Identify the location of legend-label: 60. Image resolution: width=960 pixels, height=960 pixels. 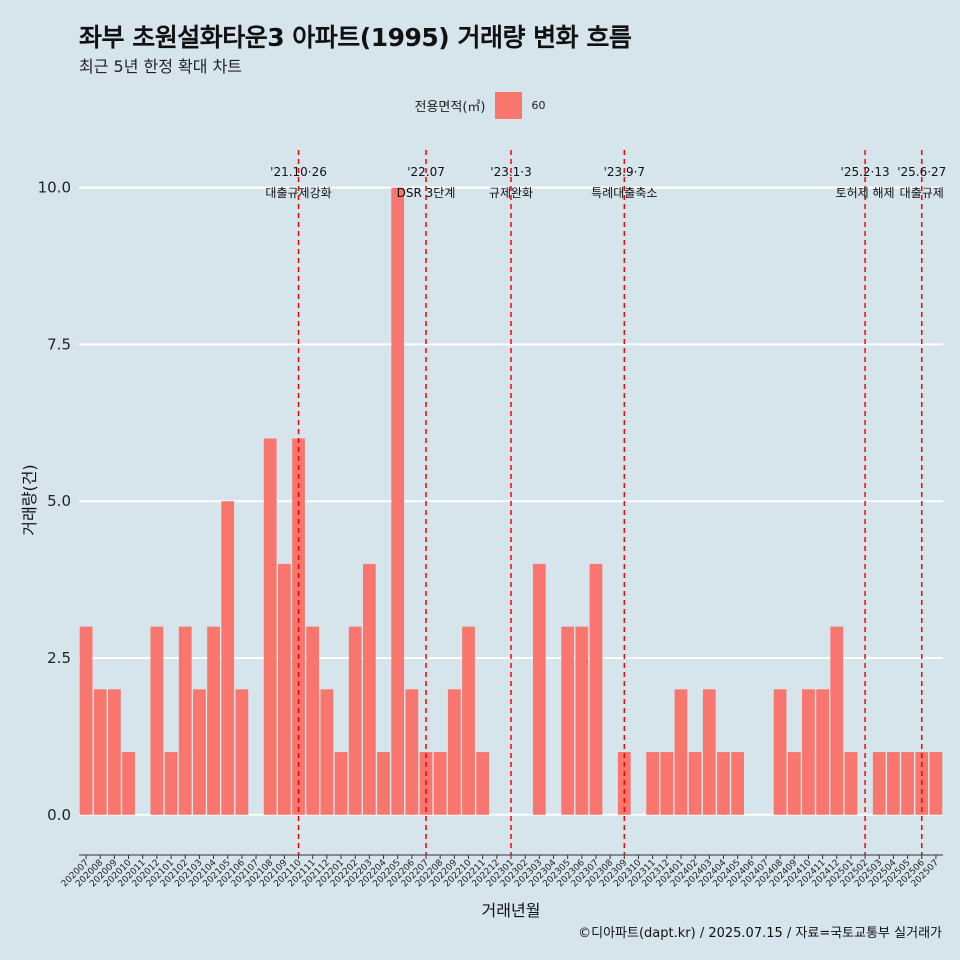
(538, 105).